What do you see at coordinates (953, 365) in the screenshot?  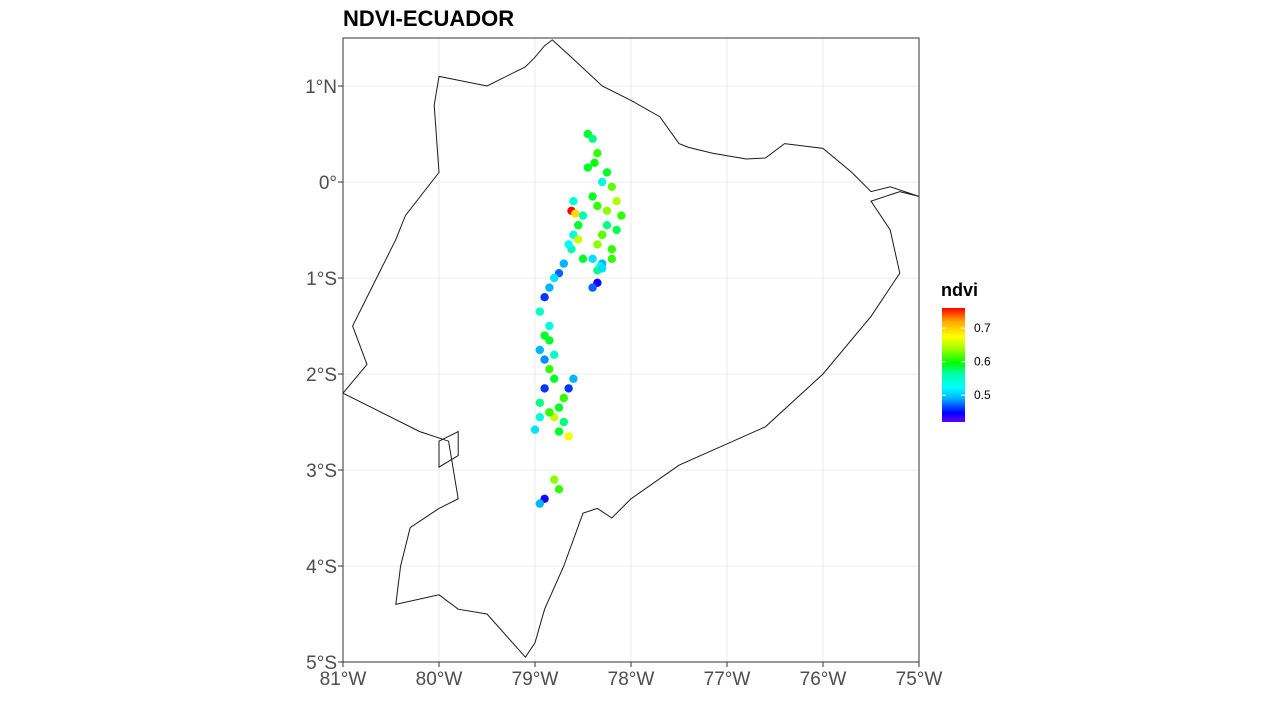 I see `legend-colorbar` at bounding box center [953, 365].